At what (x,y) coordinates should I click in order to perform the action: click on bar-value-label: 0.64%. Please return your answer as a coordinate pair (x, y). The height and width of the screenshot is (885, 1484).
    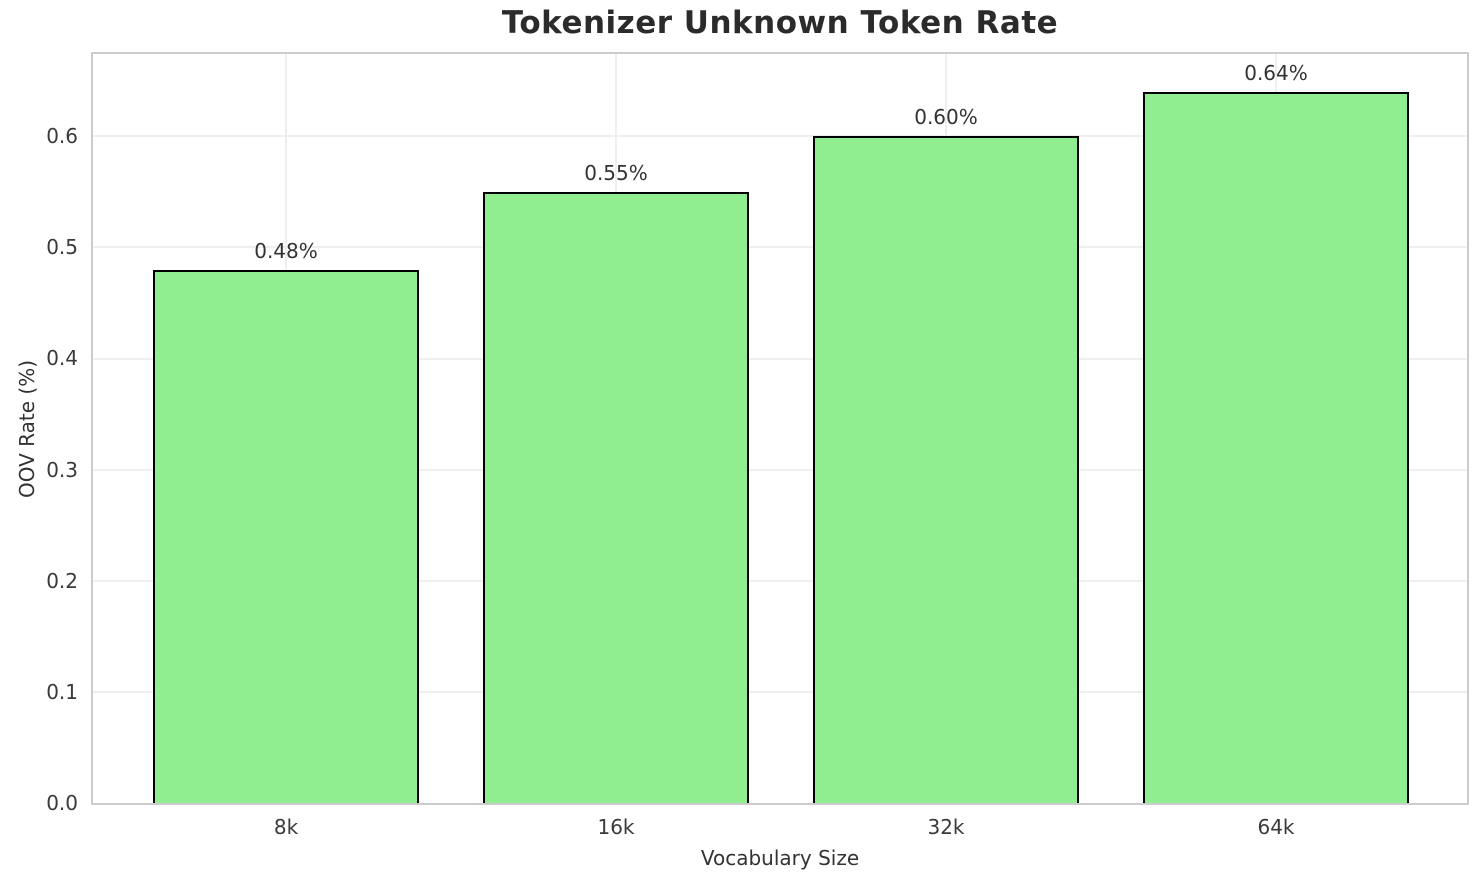
    Looking at the image, I should click on (1276, 73).